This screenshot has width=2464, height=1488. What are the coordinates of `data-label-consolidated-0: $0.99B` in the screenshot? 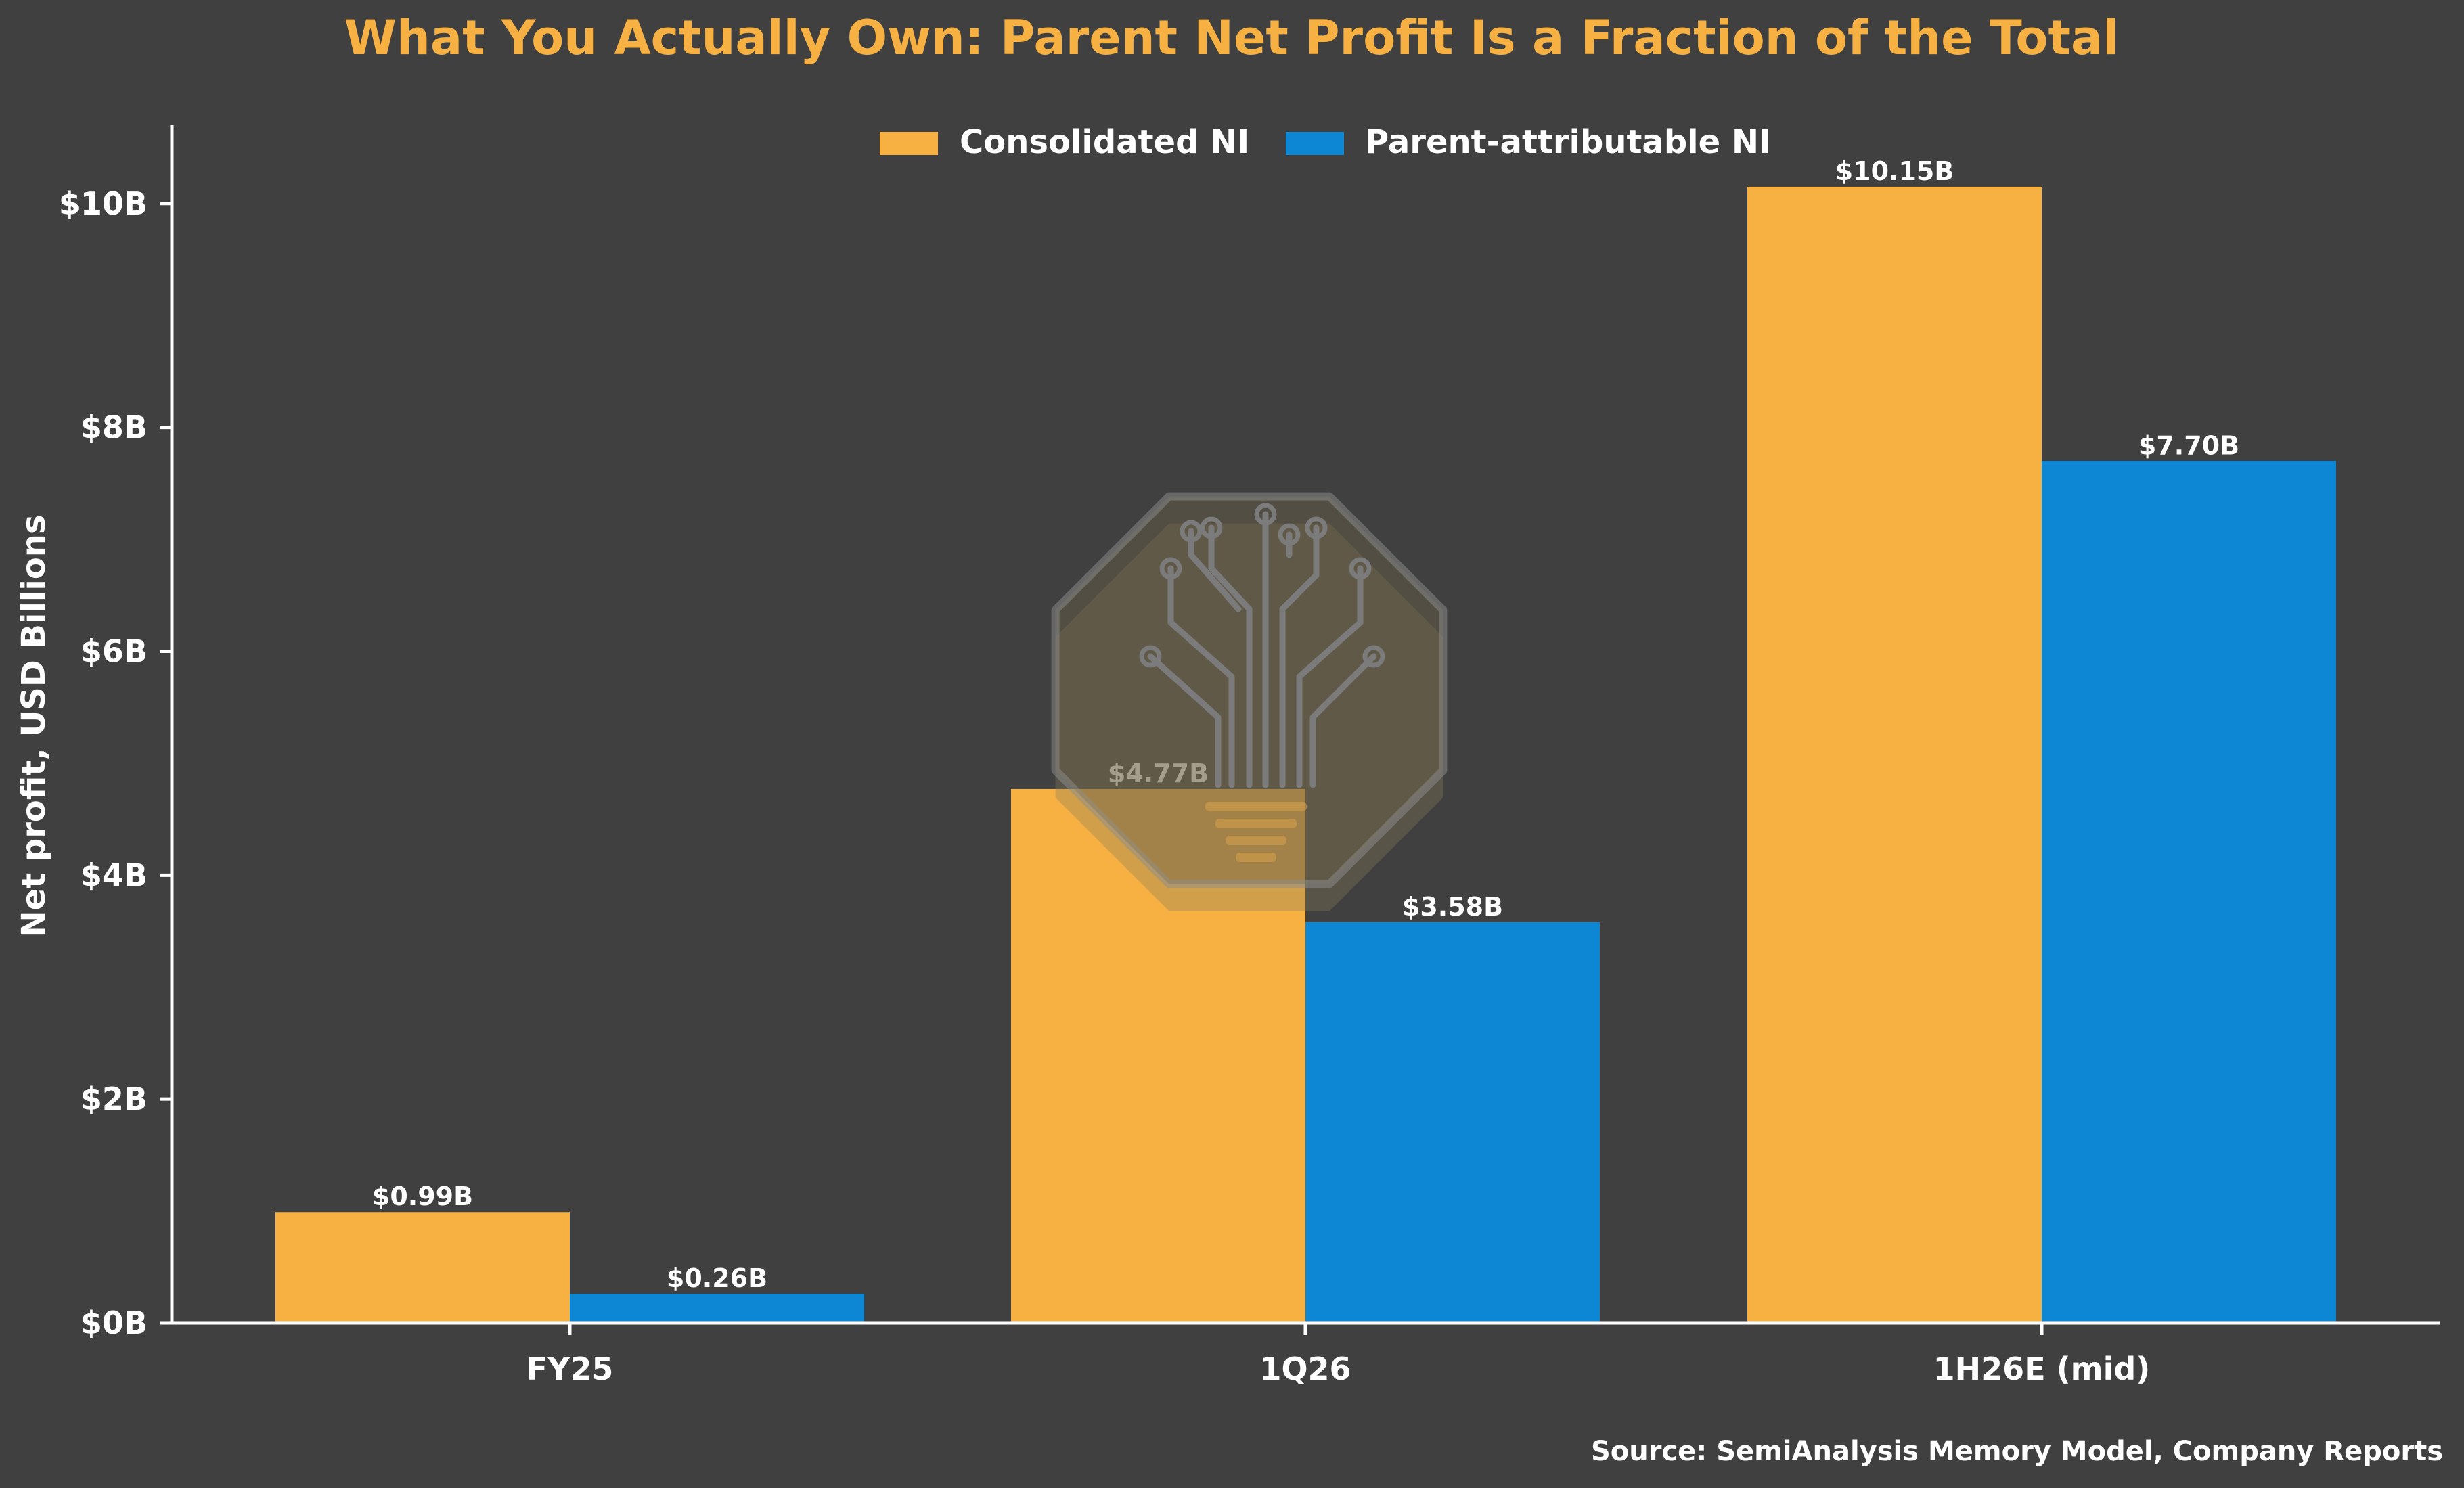 It's located at (422, 1196).